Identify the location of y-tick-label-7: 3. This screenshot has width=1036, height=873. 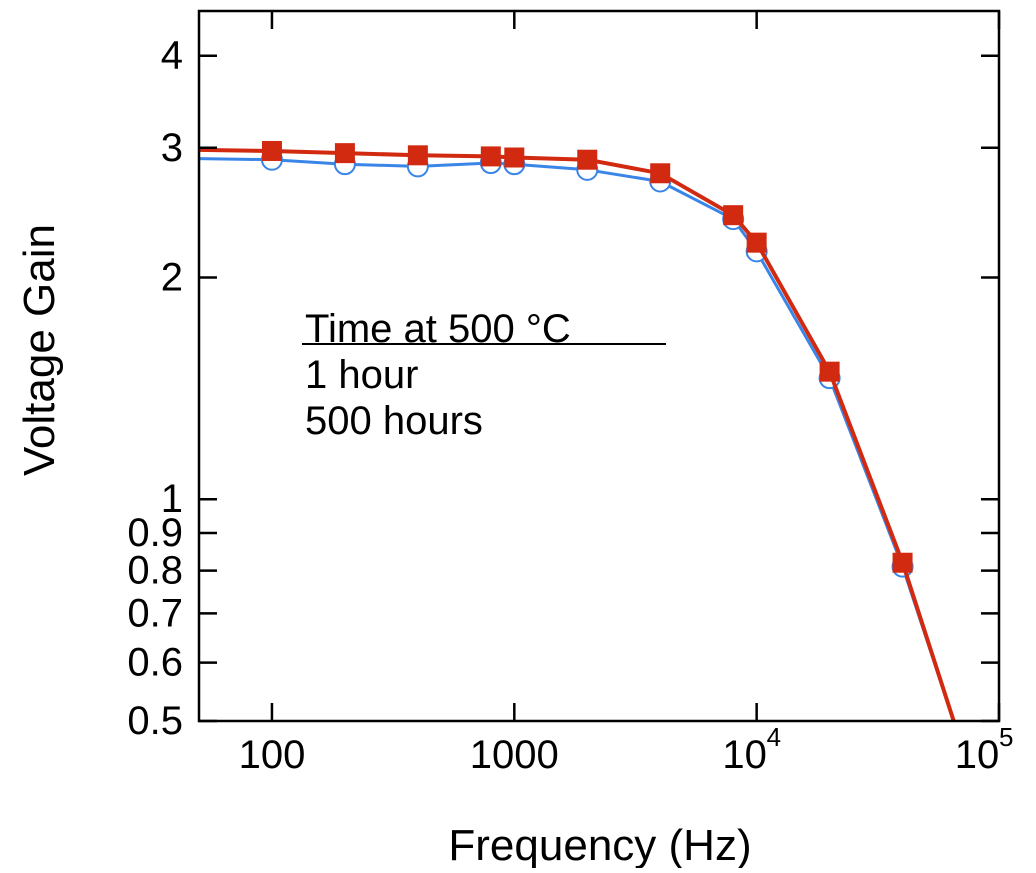
(172, 148).